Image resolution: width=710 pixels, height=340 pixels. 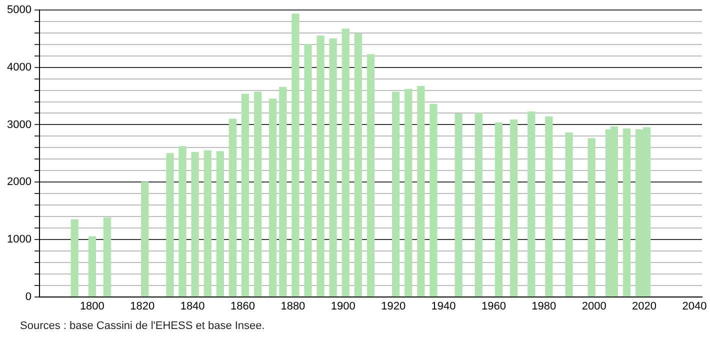 I want to click on x-tick-label: 1880, so click(x=293, y=306).